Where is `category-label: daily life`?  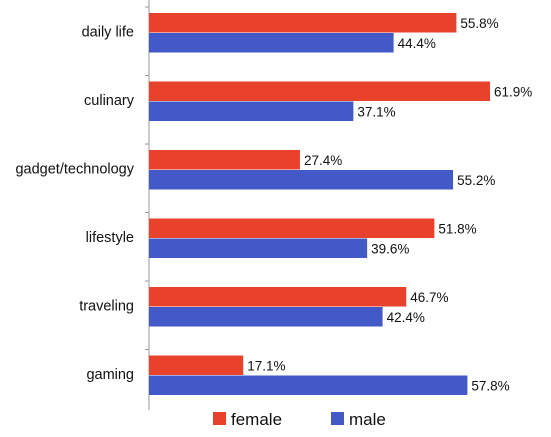
category-label: daily life is located at coordinates (108, 33).